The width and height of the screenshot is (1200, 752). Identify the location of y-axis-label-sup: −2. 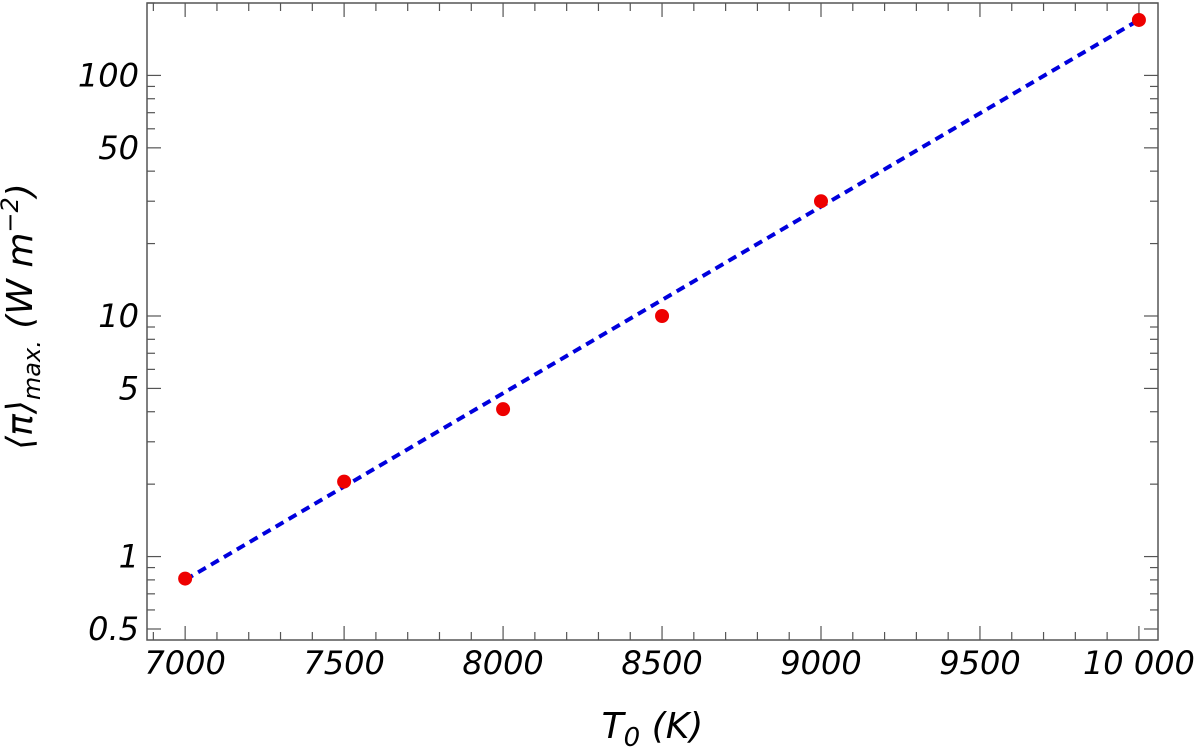
(12, 214).